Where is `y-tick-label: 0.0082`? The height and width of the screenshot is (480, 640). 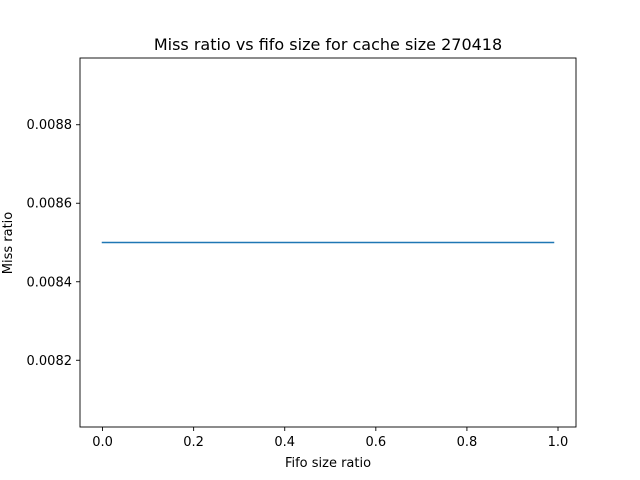
y-tick-label: 0.0082 is located at coordinates (50, 361).